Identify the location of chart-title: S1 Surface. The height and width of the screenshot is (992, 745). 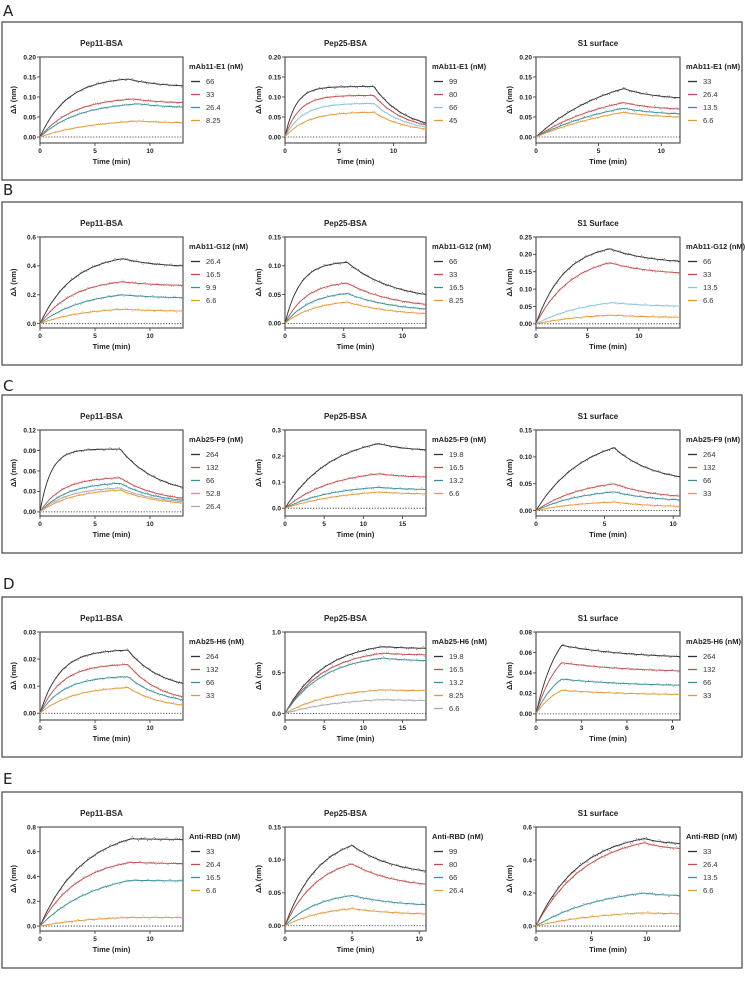
(598, 223).